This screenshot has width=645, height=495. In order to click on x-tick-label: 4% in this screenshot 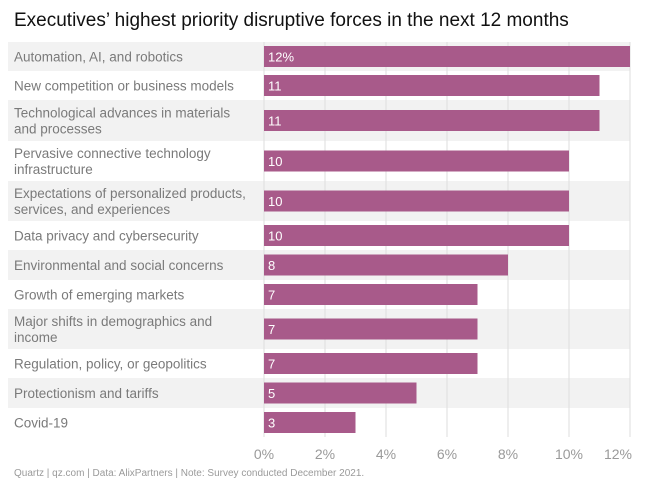, I will do `click(386, 454)`.